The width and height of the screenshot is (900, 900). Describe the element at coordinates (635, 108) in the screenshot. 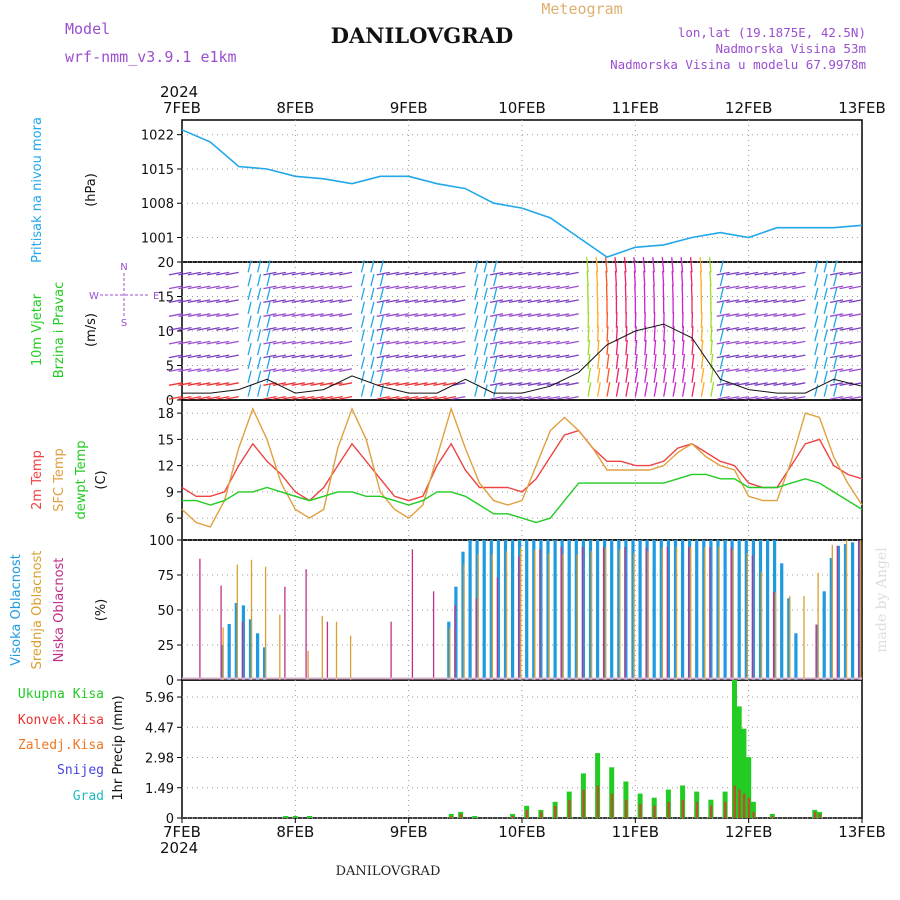

I see `time-tick-label-top: 11FEB` at that location.